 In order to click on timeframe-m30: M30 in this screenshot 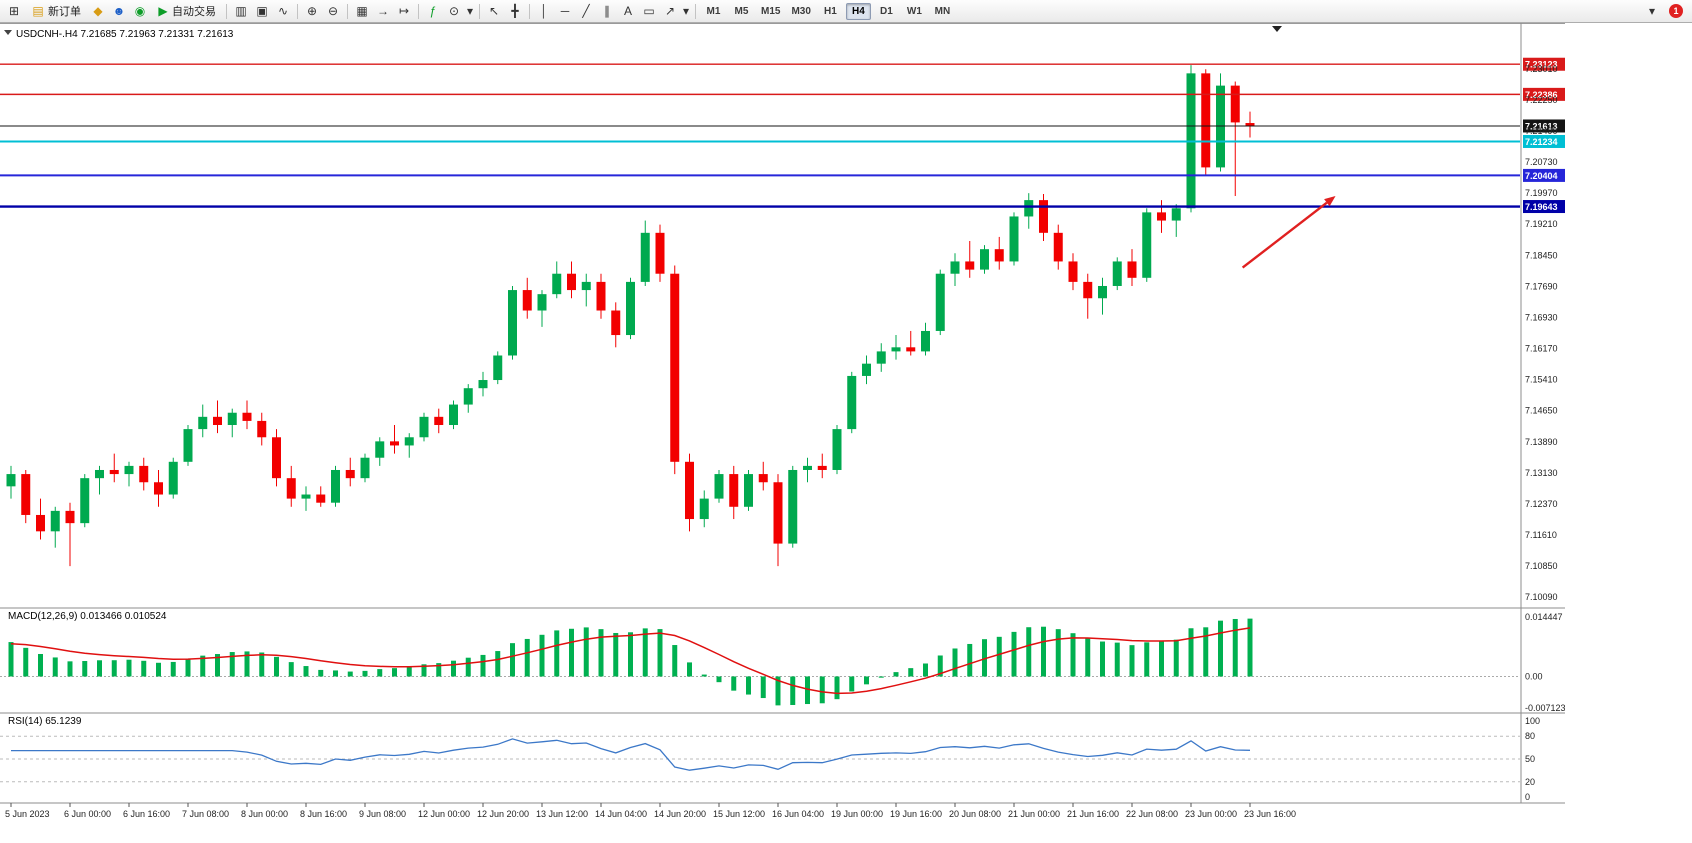, I will do `click(800, 11)`.